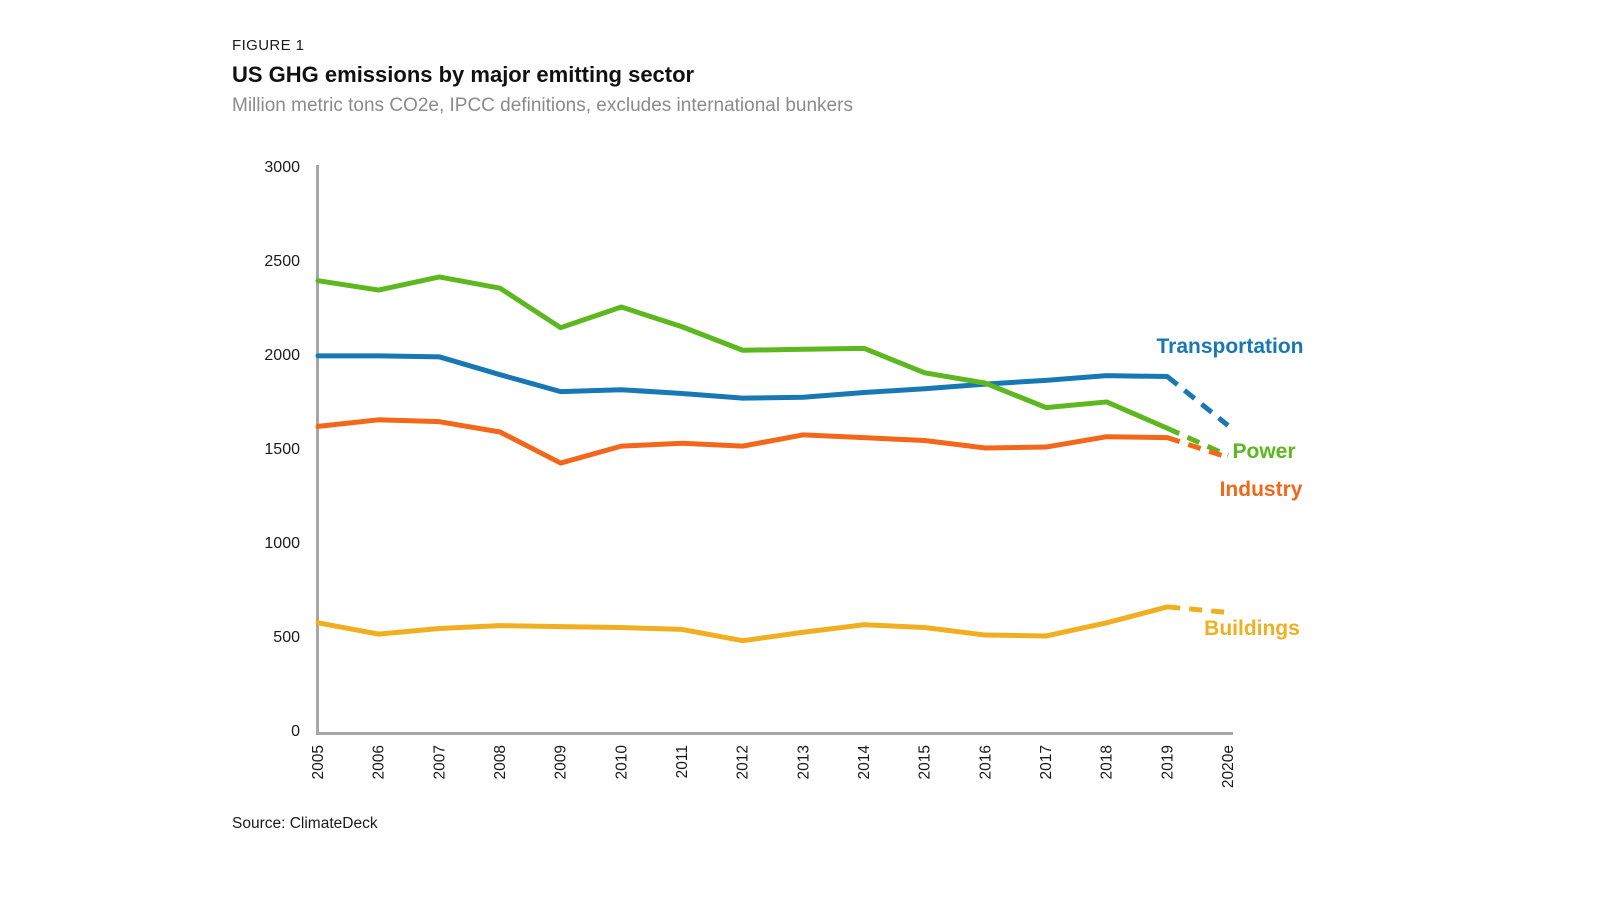 Image resolution: width=1600 pixels, height=900 pixels. What do you see at coordinates (305, 823) in the screenshot?
I see `source-note: Source: ClimateDeck` at bounding box center [305, 823].